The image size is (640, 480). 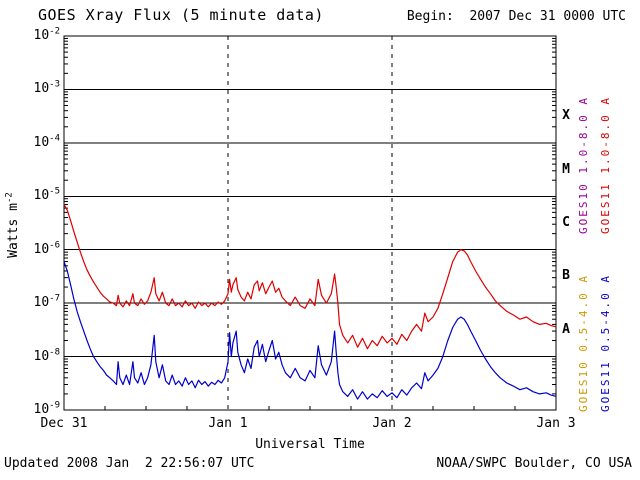 I want to click on y-tick-label-1e-3: 10⁻³, so click(x=47, y=88).